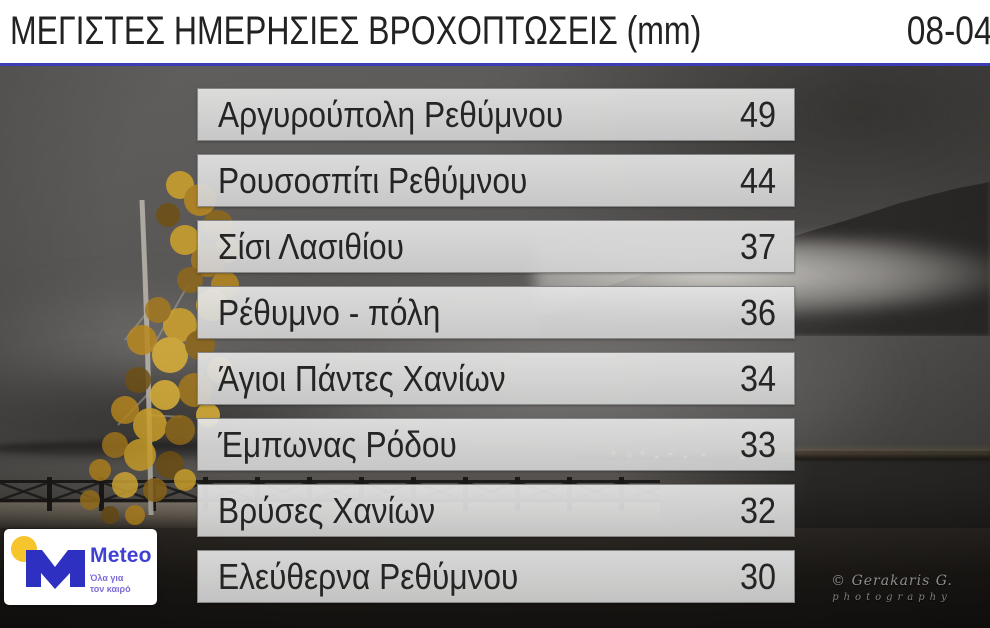 Image resolution: width=990 pixels, height=628 pixels. Describe the element at coordinates (757, 510) in the screenshot. I see `rainfall-value: 32` at that location.